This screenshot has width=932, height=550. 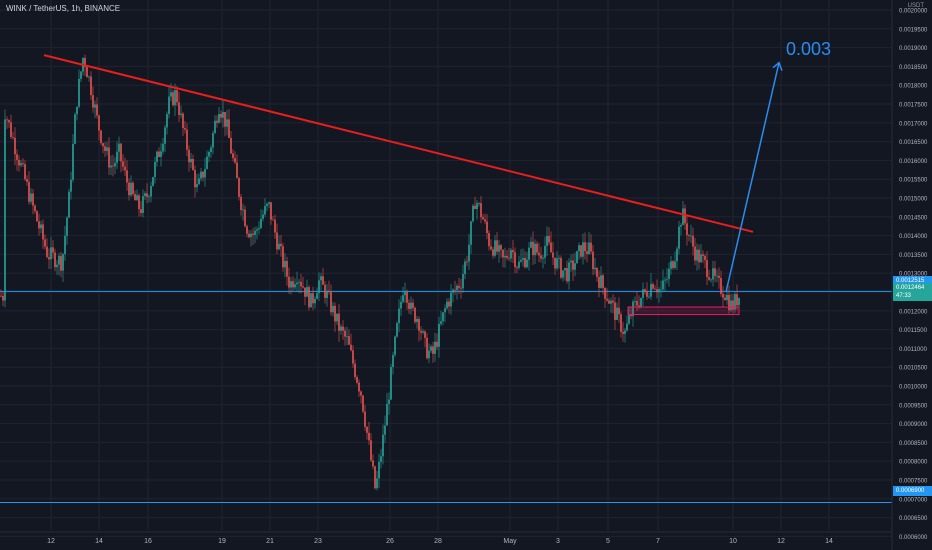 I want to click on y-tick-label: 0.0012000, so click(x=913, y=312).